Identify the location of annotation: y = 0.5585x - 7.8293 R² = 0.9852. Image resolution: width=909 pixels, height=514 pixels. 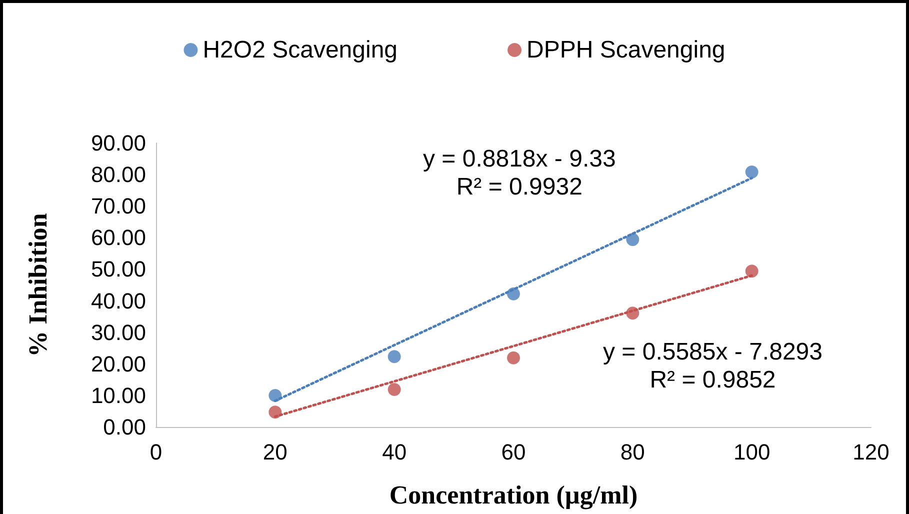
(712, 366).